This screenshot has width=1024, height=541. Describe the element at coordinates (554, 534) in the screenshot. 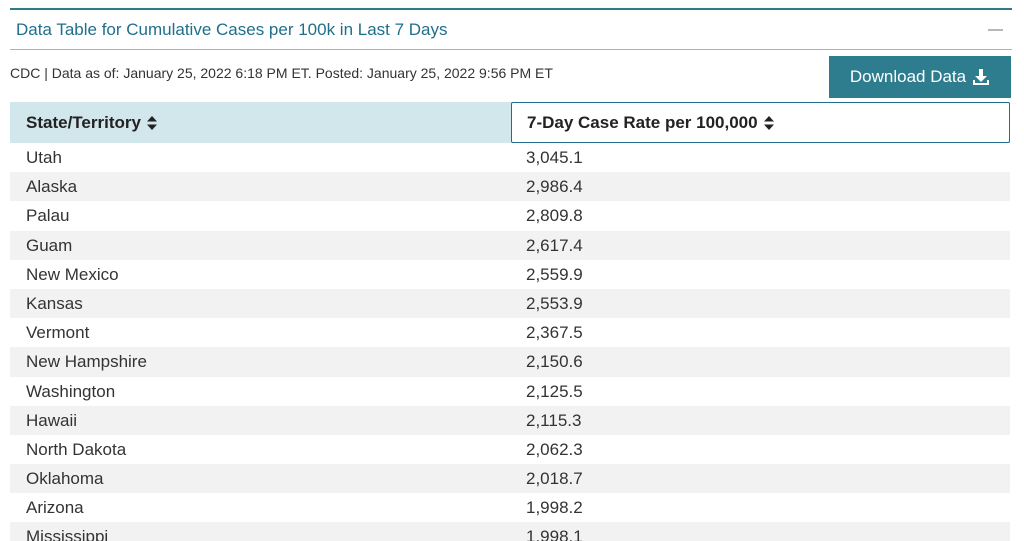

I see `cell-case-rate: 1,998.1` at that location.